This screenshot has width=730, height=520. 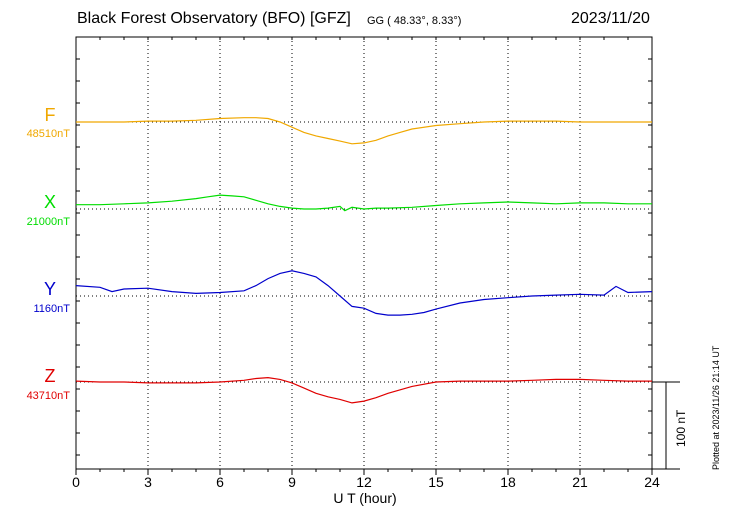 What do you see at coordinates (436, 482) in the screenshot?
I see `x-tick-label: 15` at bounding box center [436, 482].